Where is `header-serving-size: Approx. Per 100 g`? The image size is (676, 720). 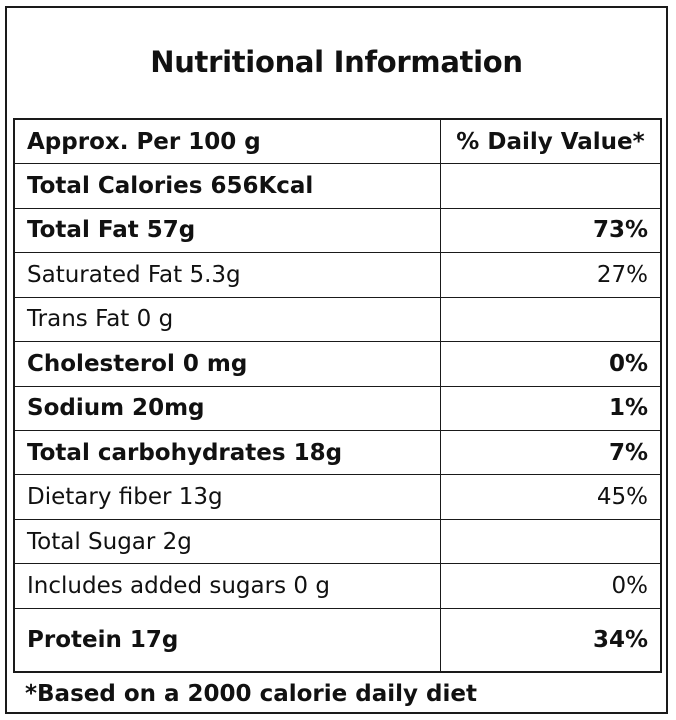
header-serving-size: Approx. Per 100 g is located at coordinates (228, 142).